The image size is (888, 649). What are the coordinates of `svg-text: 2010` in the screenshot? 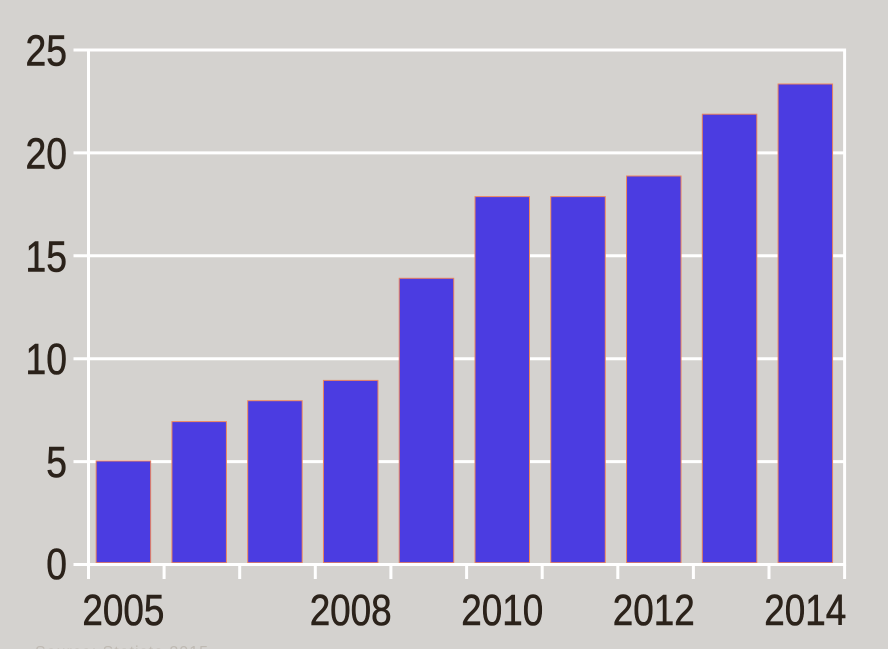 It's located at (502, 611).